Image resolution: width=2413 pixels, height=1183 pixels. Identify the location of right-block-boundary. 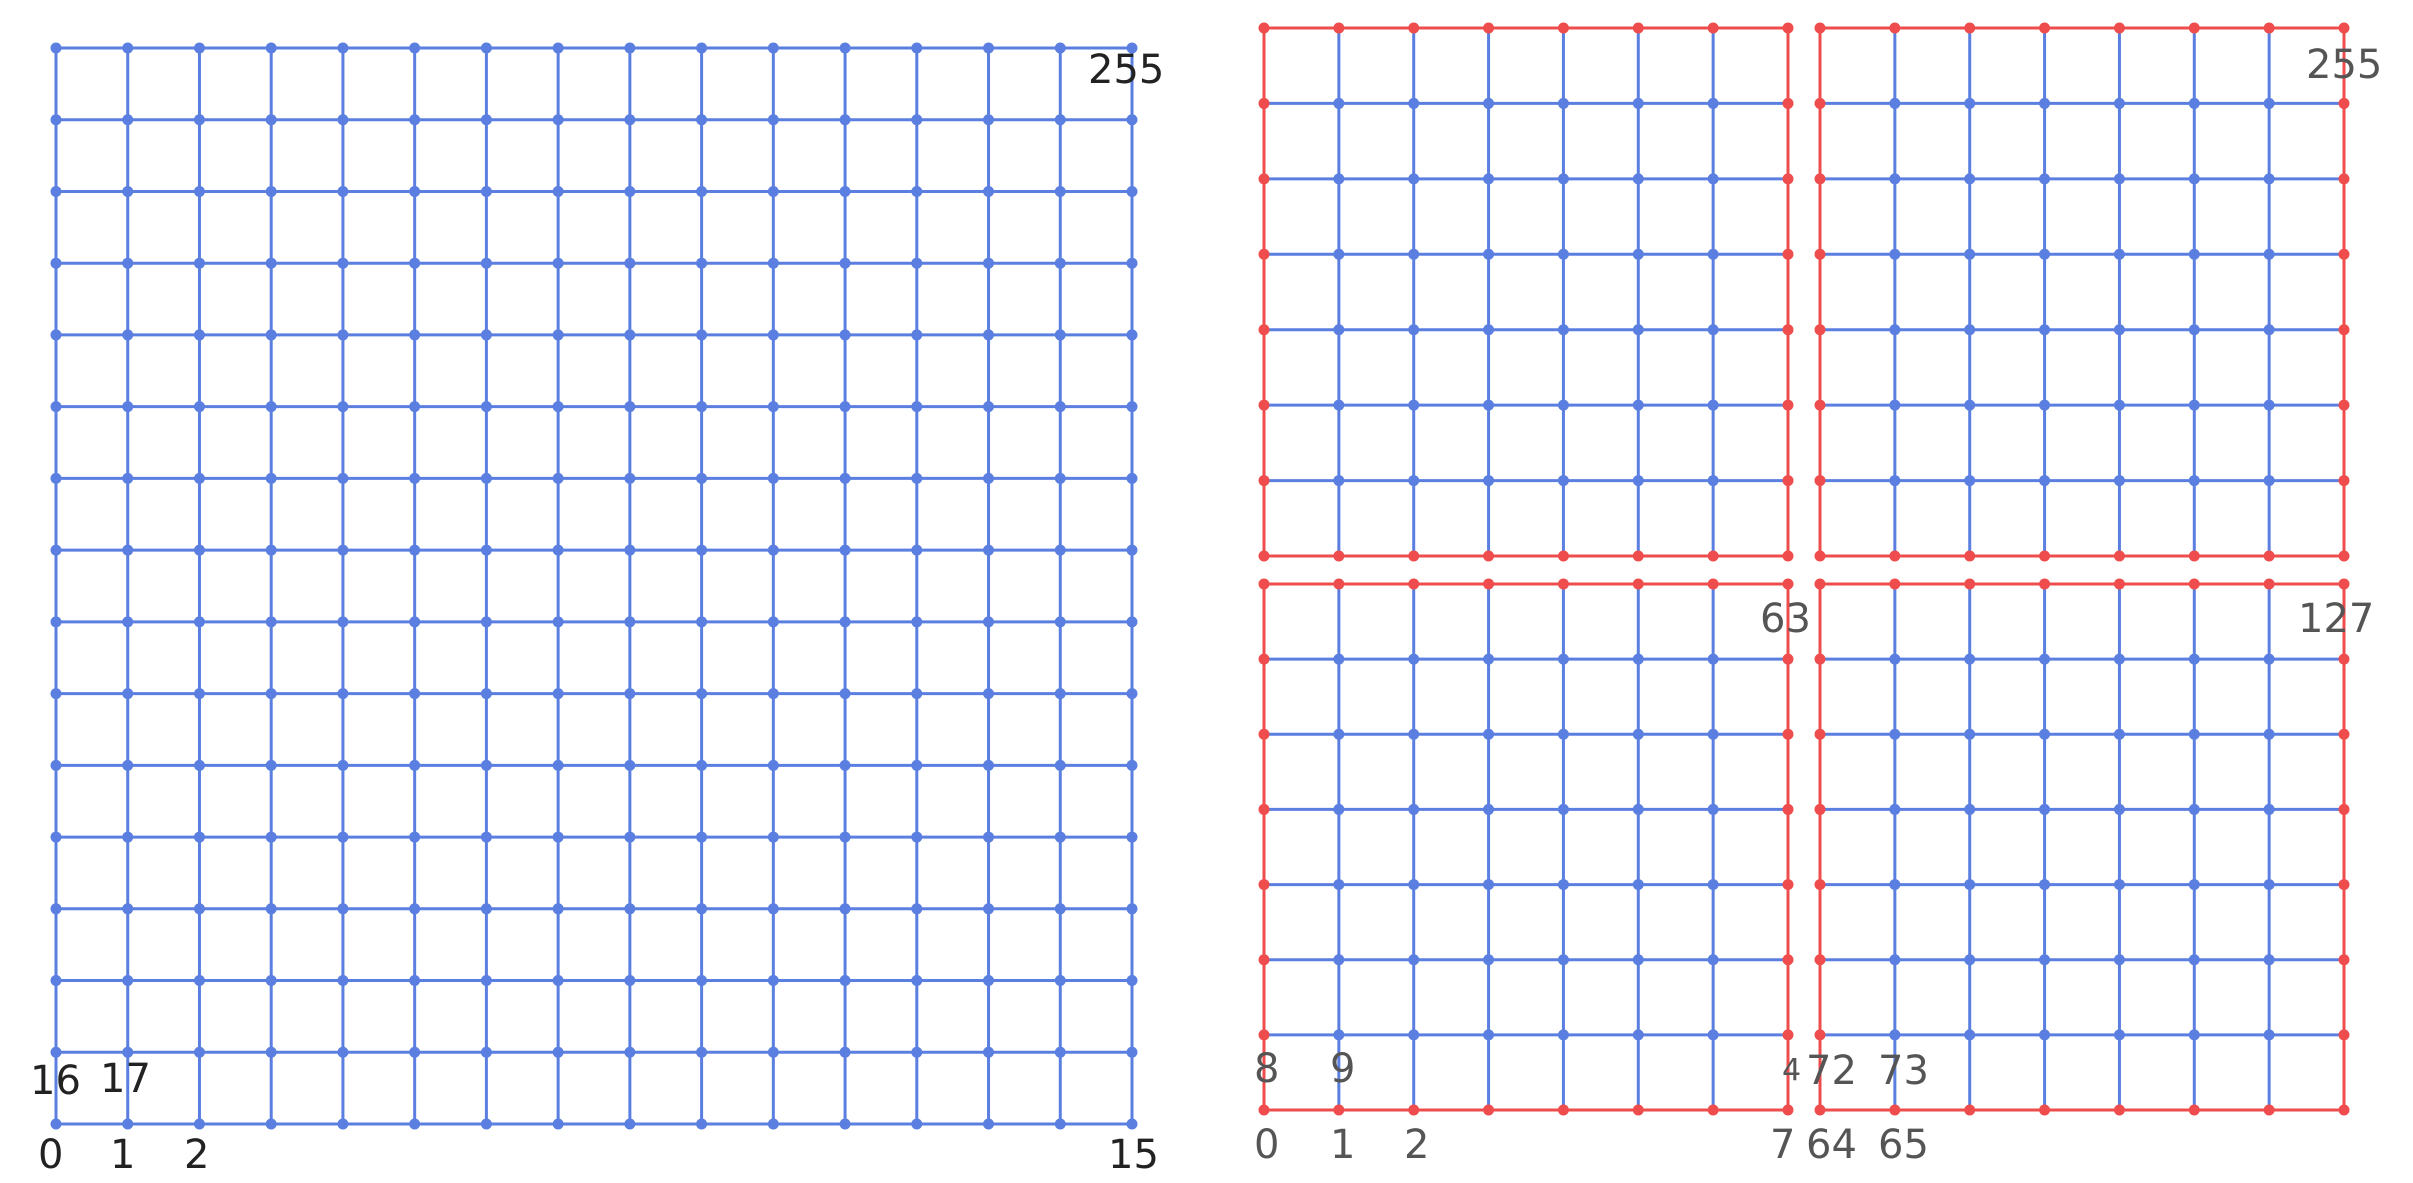
(1526, 847).